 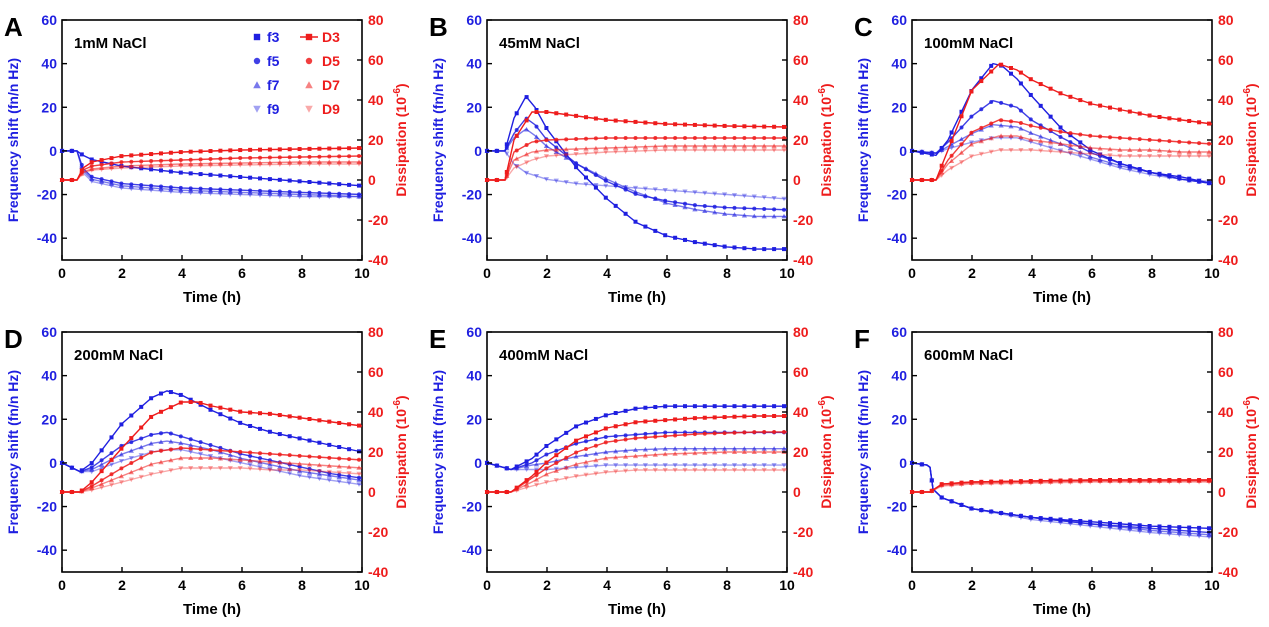 I want to click on series-f9, so click(x=210, y=174).